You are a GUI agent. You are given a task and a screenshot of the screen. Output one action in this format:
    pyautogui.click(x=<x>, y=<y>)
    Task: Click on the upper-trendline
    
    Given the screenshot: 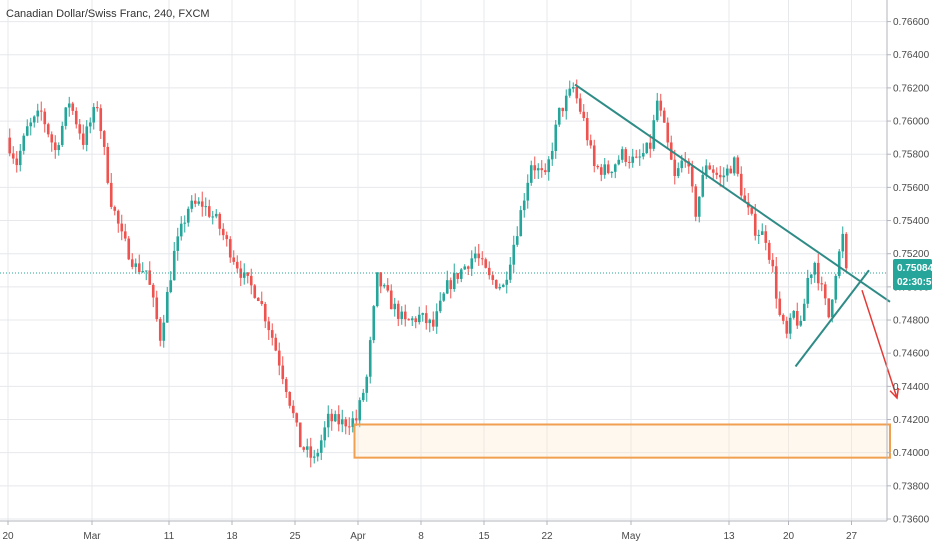 What is the action you would take?
    pyautogui.click(x=732, y=193)
    